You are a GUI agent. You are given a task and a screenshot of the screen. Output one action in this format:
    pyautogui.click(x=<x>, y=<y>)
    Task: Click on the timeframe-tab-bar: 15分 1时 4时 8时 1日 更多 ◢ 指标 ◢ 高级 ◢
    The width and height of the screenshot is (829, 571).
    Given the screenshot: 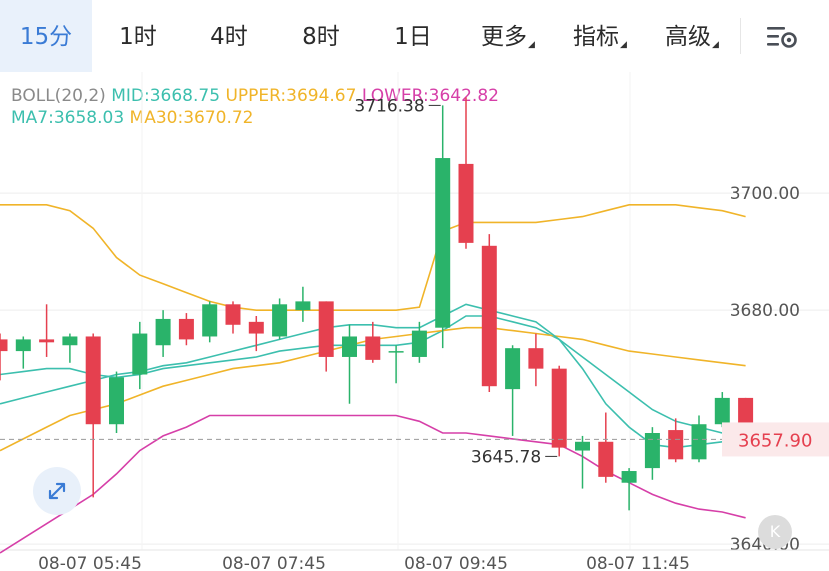 What is the action you would take?
    pyautogui.click(x=414, y=36)
    